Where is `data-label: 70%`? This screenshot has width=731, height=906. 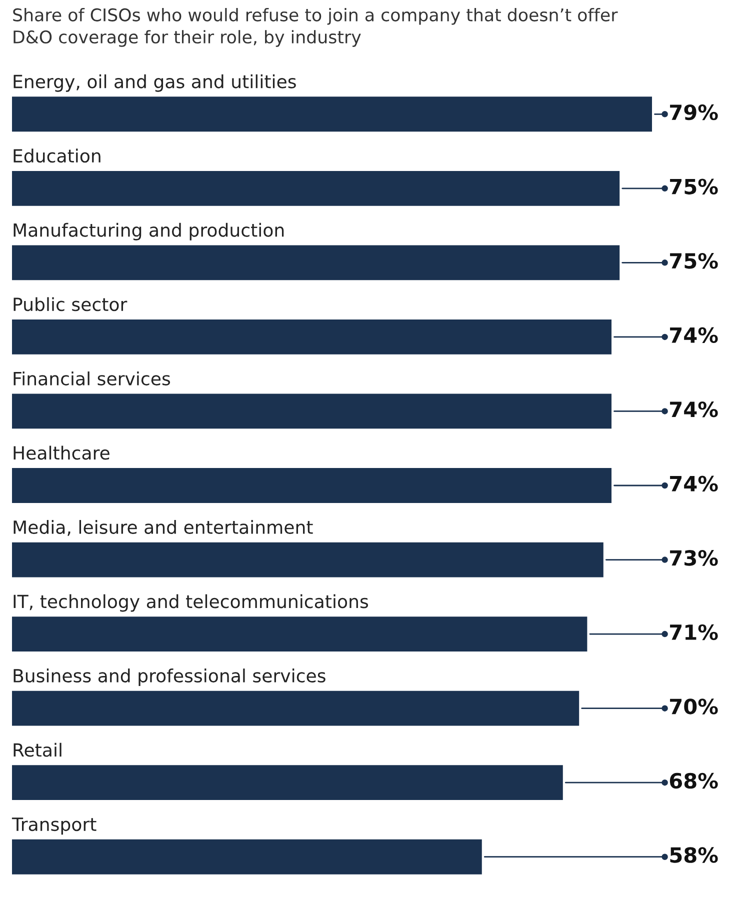
data-label: 70% is located at coordinates (694, 706).